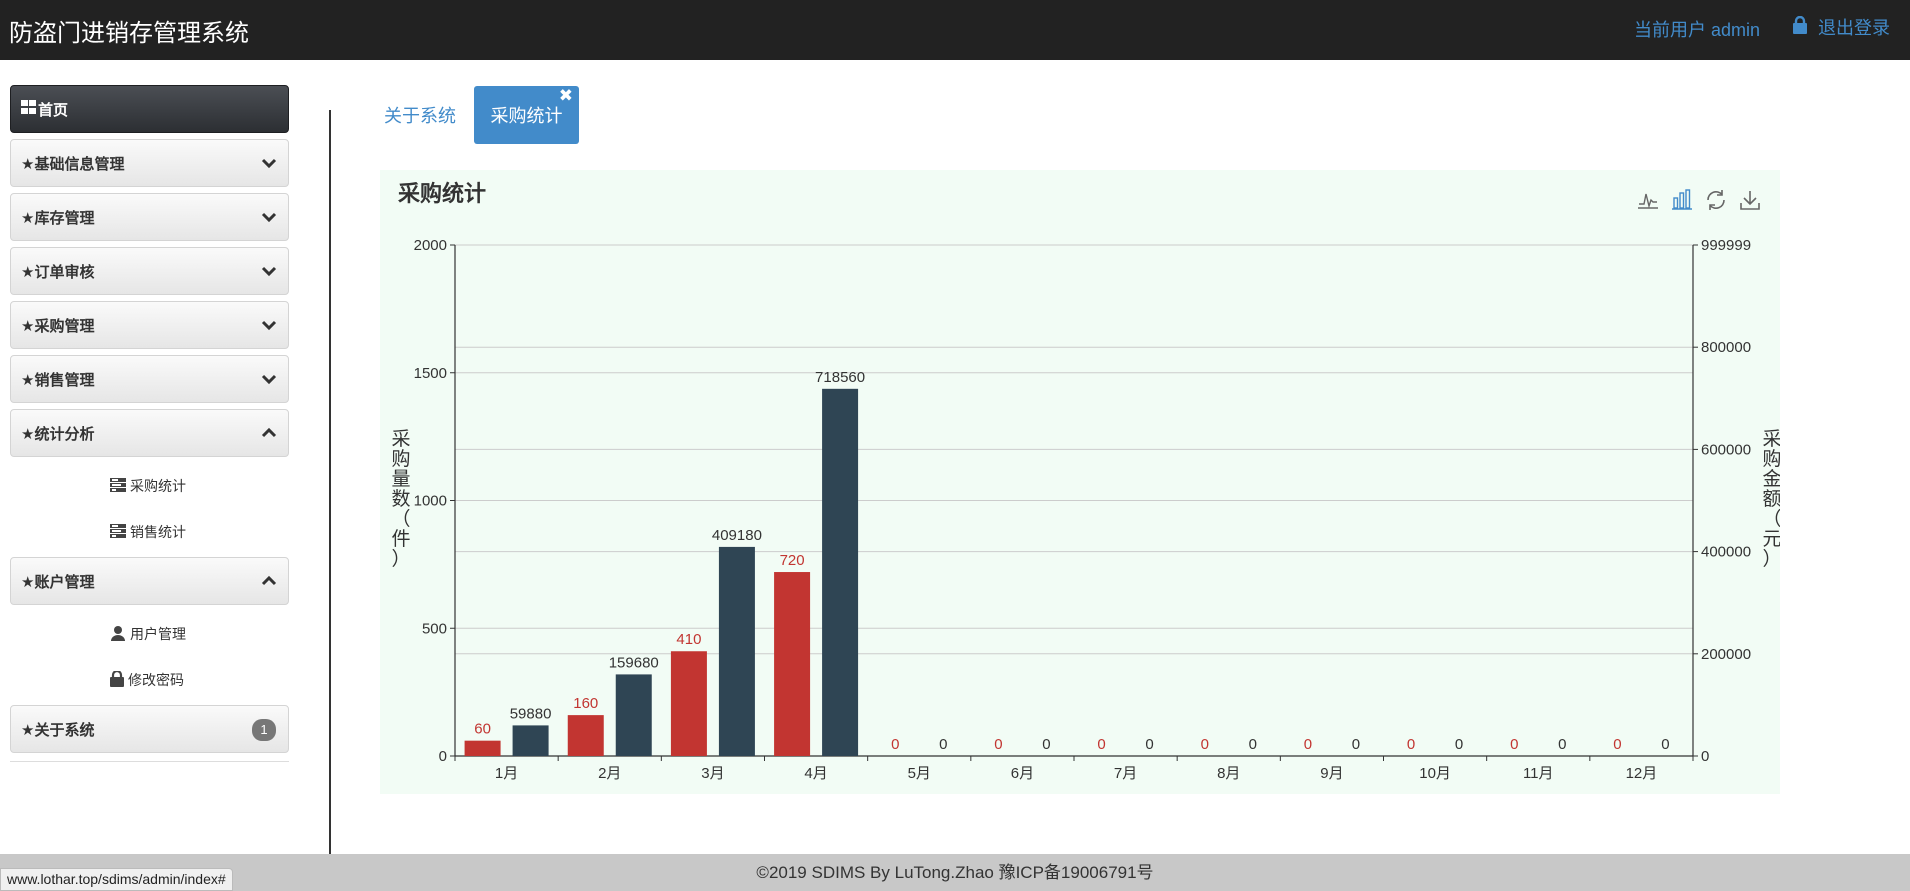 Image resolution: width=1910 pixels, height=891 pixels. I want to click on y-tick-label-left: 0, so click(443, 756).